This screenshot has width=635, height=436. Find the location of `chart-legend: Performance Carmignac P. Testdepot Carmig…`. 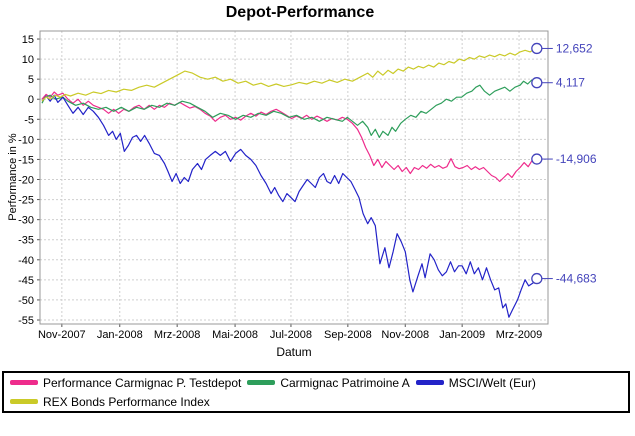

chart-legend: Performance Carmignac P. Testdepot Carmig… is located at coordinates (316, 392).